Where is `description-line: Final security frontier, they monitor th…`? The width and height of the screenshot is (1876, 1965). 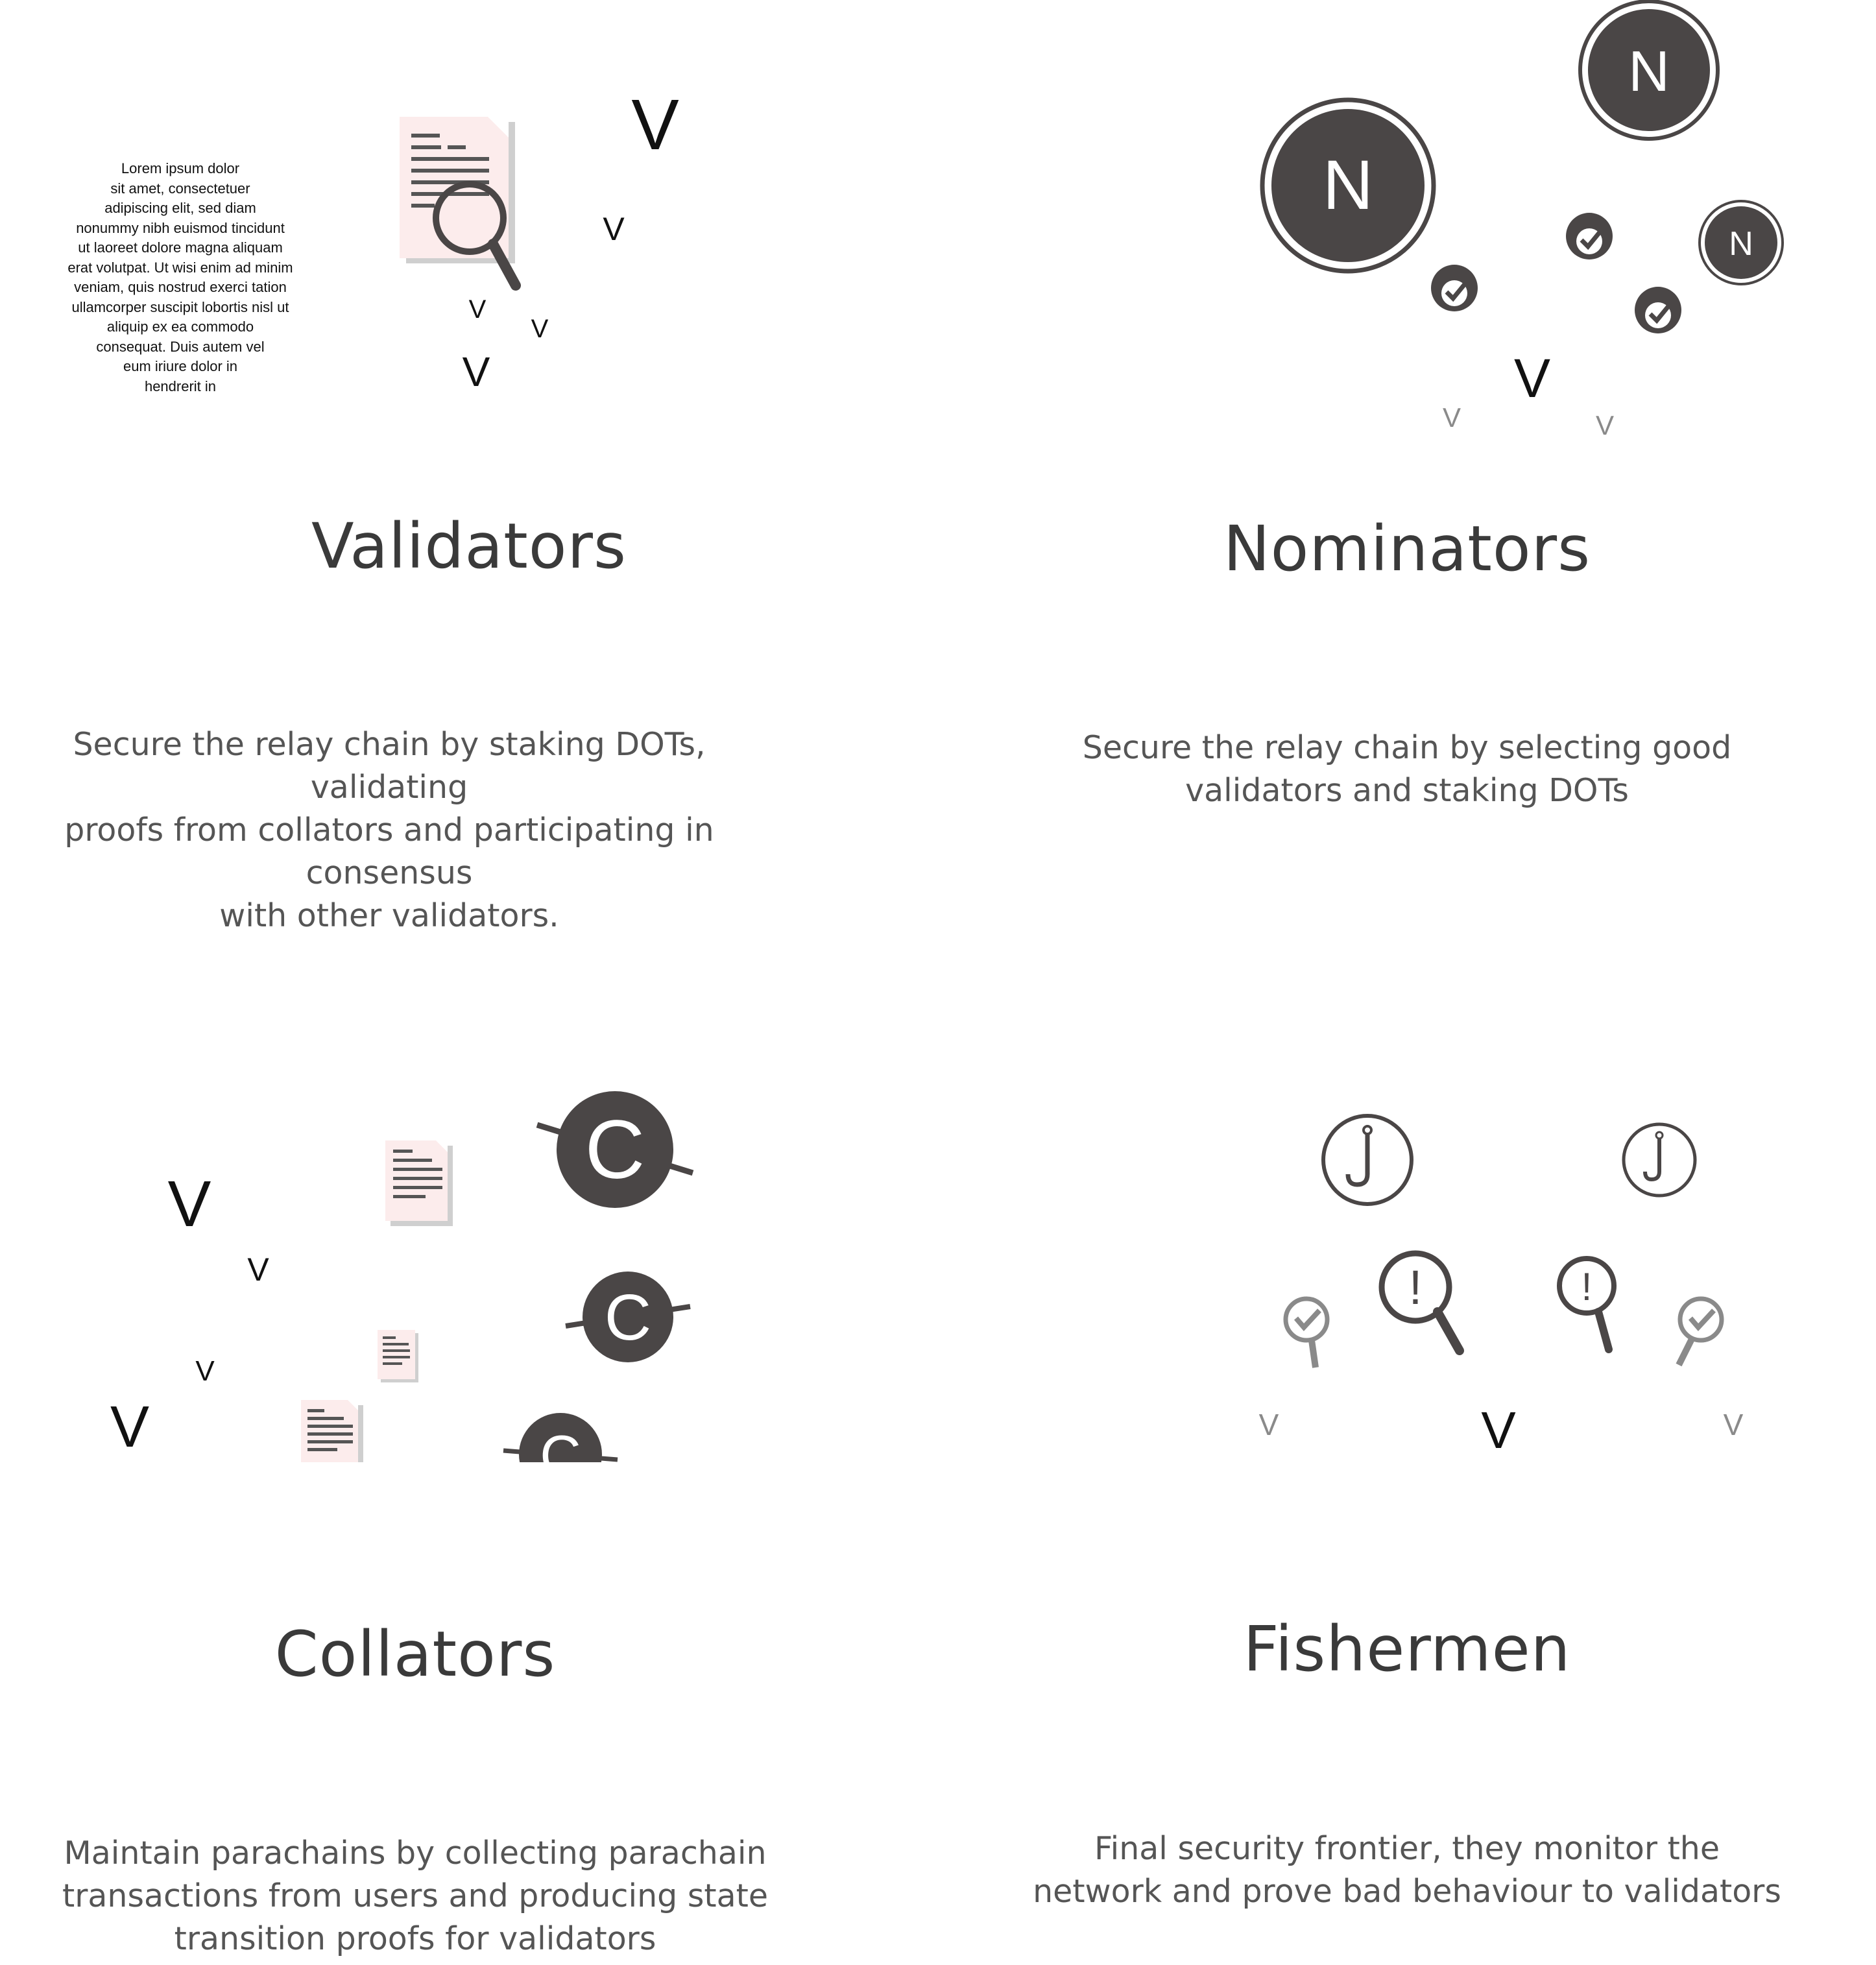 description-line: Final security frontier, they monitor th… is located at coordinates (1407, 1848).